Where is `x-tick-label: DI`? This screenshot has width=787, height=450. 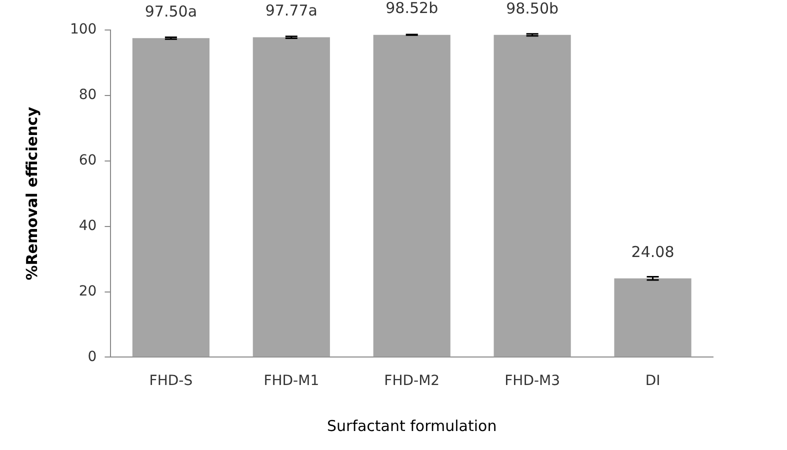
x-tick-label: DI is located at coordinates (652, 381).